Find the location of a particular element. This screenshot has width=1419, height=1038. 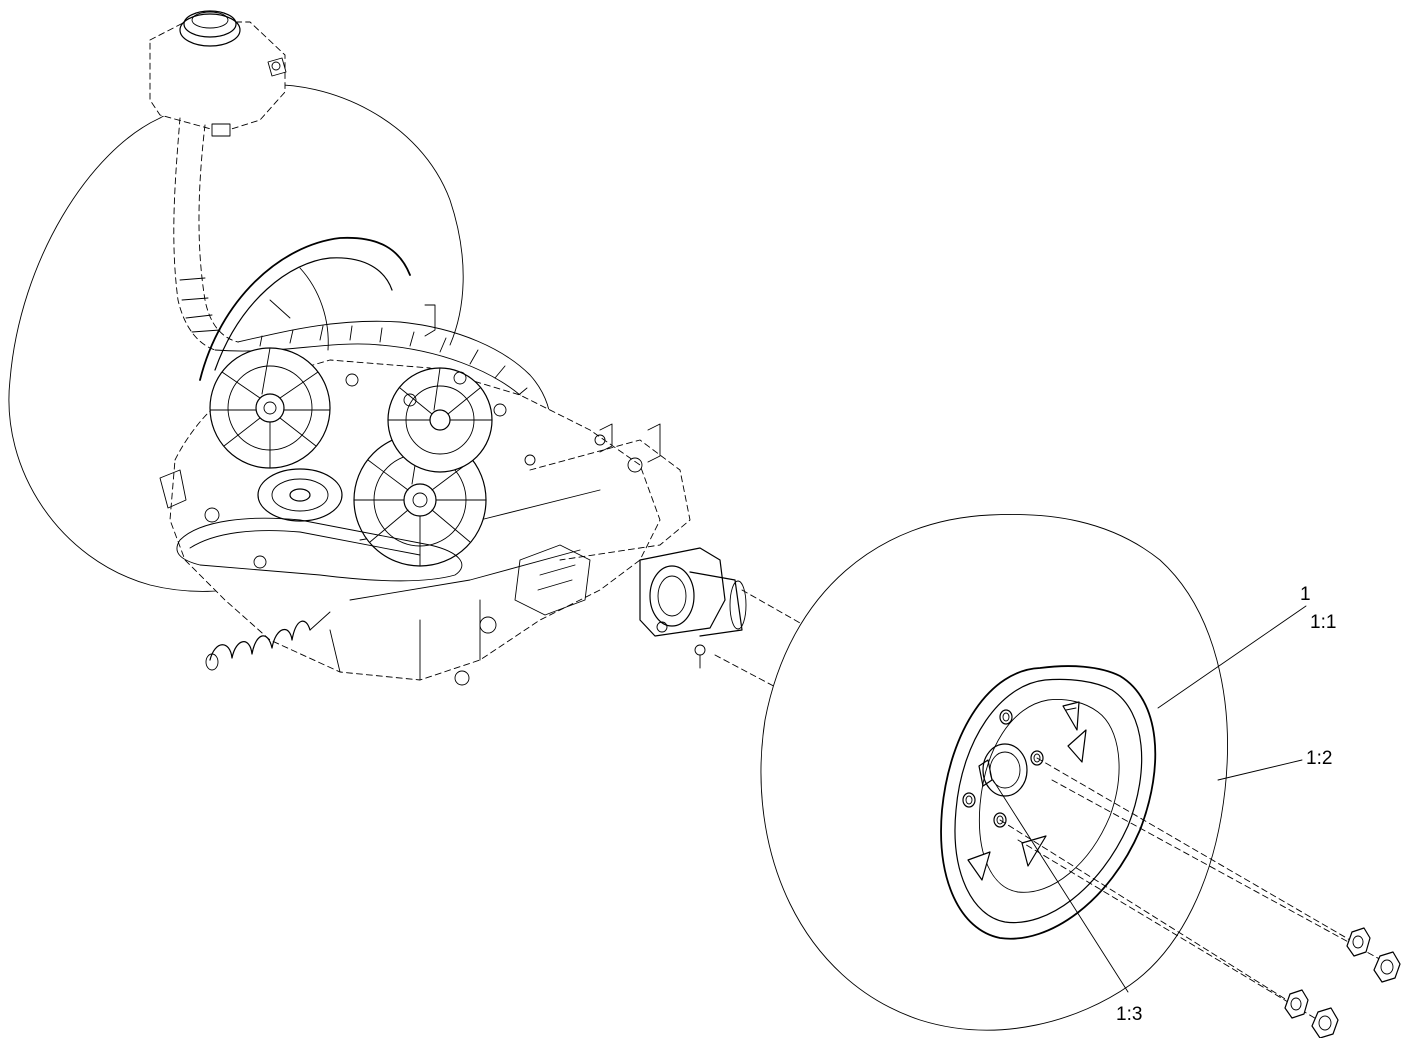

cooling-fan-rear is located at coordinates (440, 420).